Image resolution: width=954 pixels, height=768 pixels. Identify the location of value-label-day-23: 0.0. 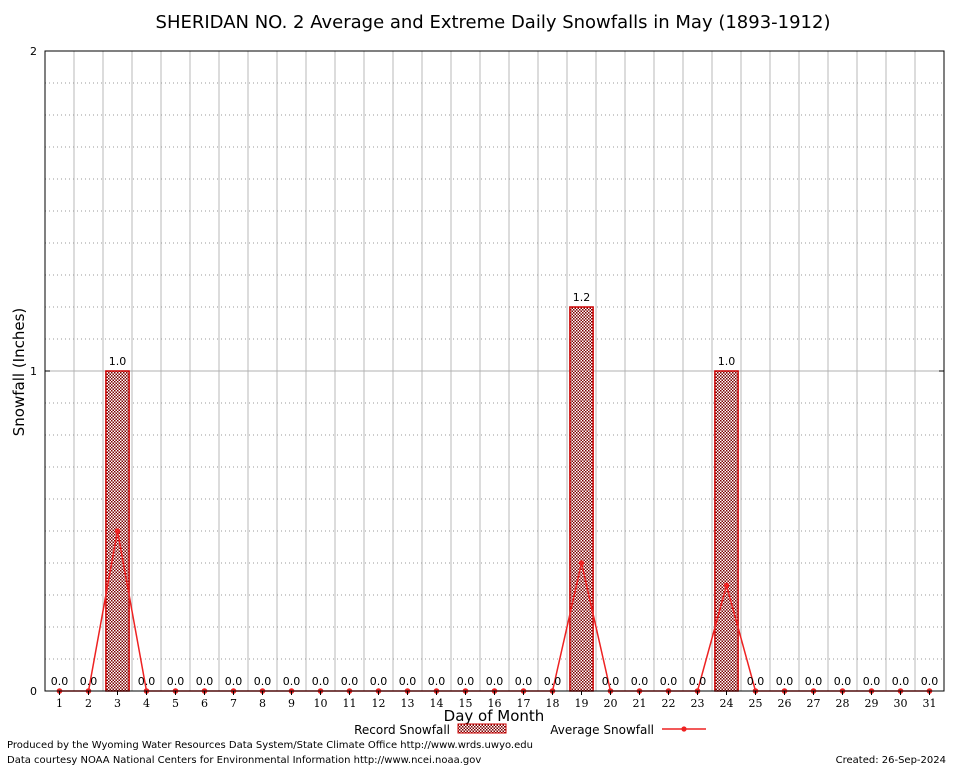
(698, 681).